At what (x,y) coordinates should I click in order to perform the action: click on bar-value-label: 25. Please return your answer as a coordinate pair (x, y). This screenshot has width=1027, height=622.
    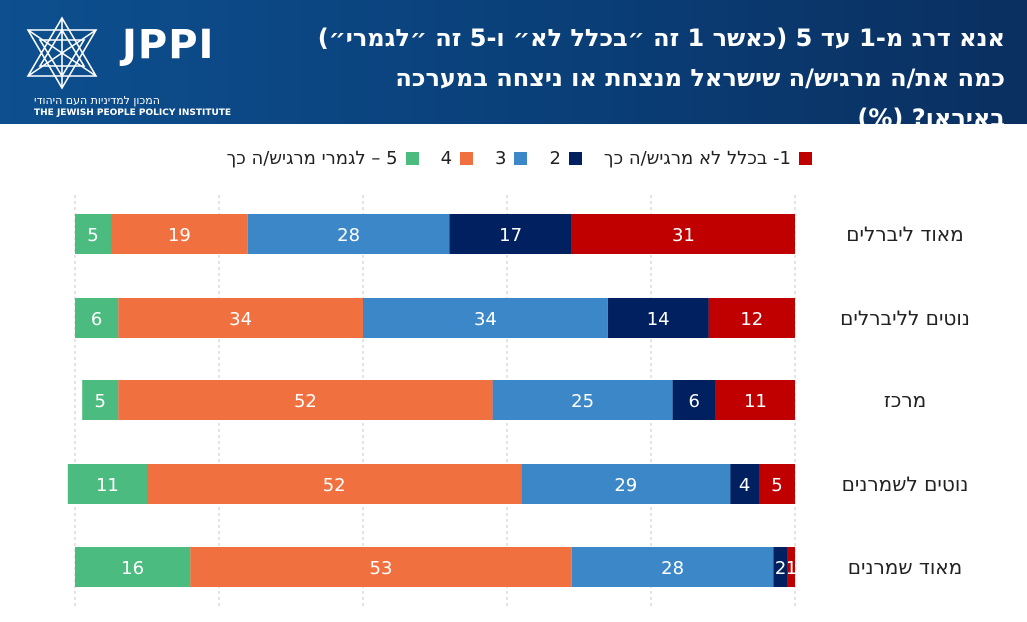
    Looking at the image, I should click on (582, 401).